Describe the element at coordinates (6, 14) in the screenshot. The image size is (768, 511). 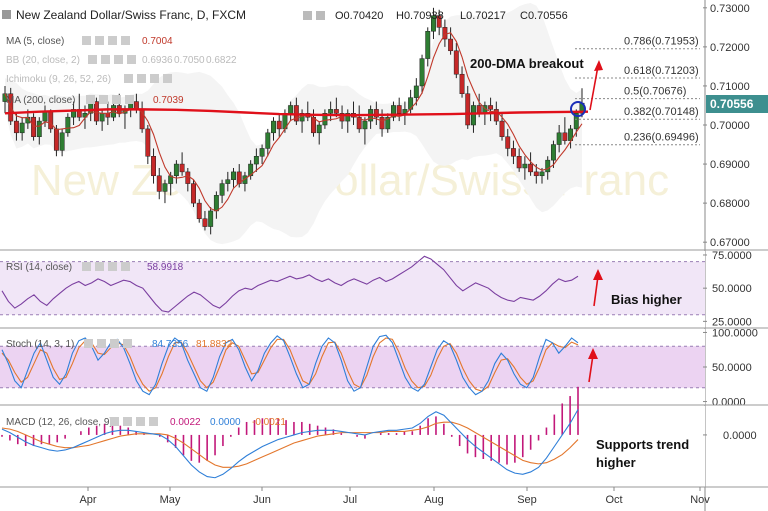
I see `collapse-icon` at that location.